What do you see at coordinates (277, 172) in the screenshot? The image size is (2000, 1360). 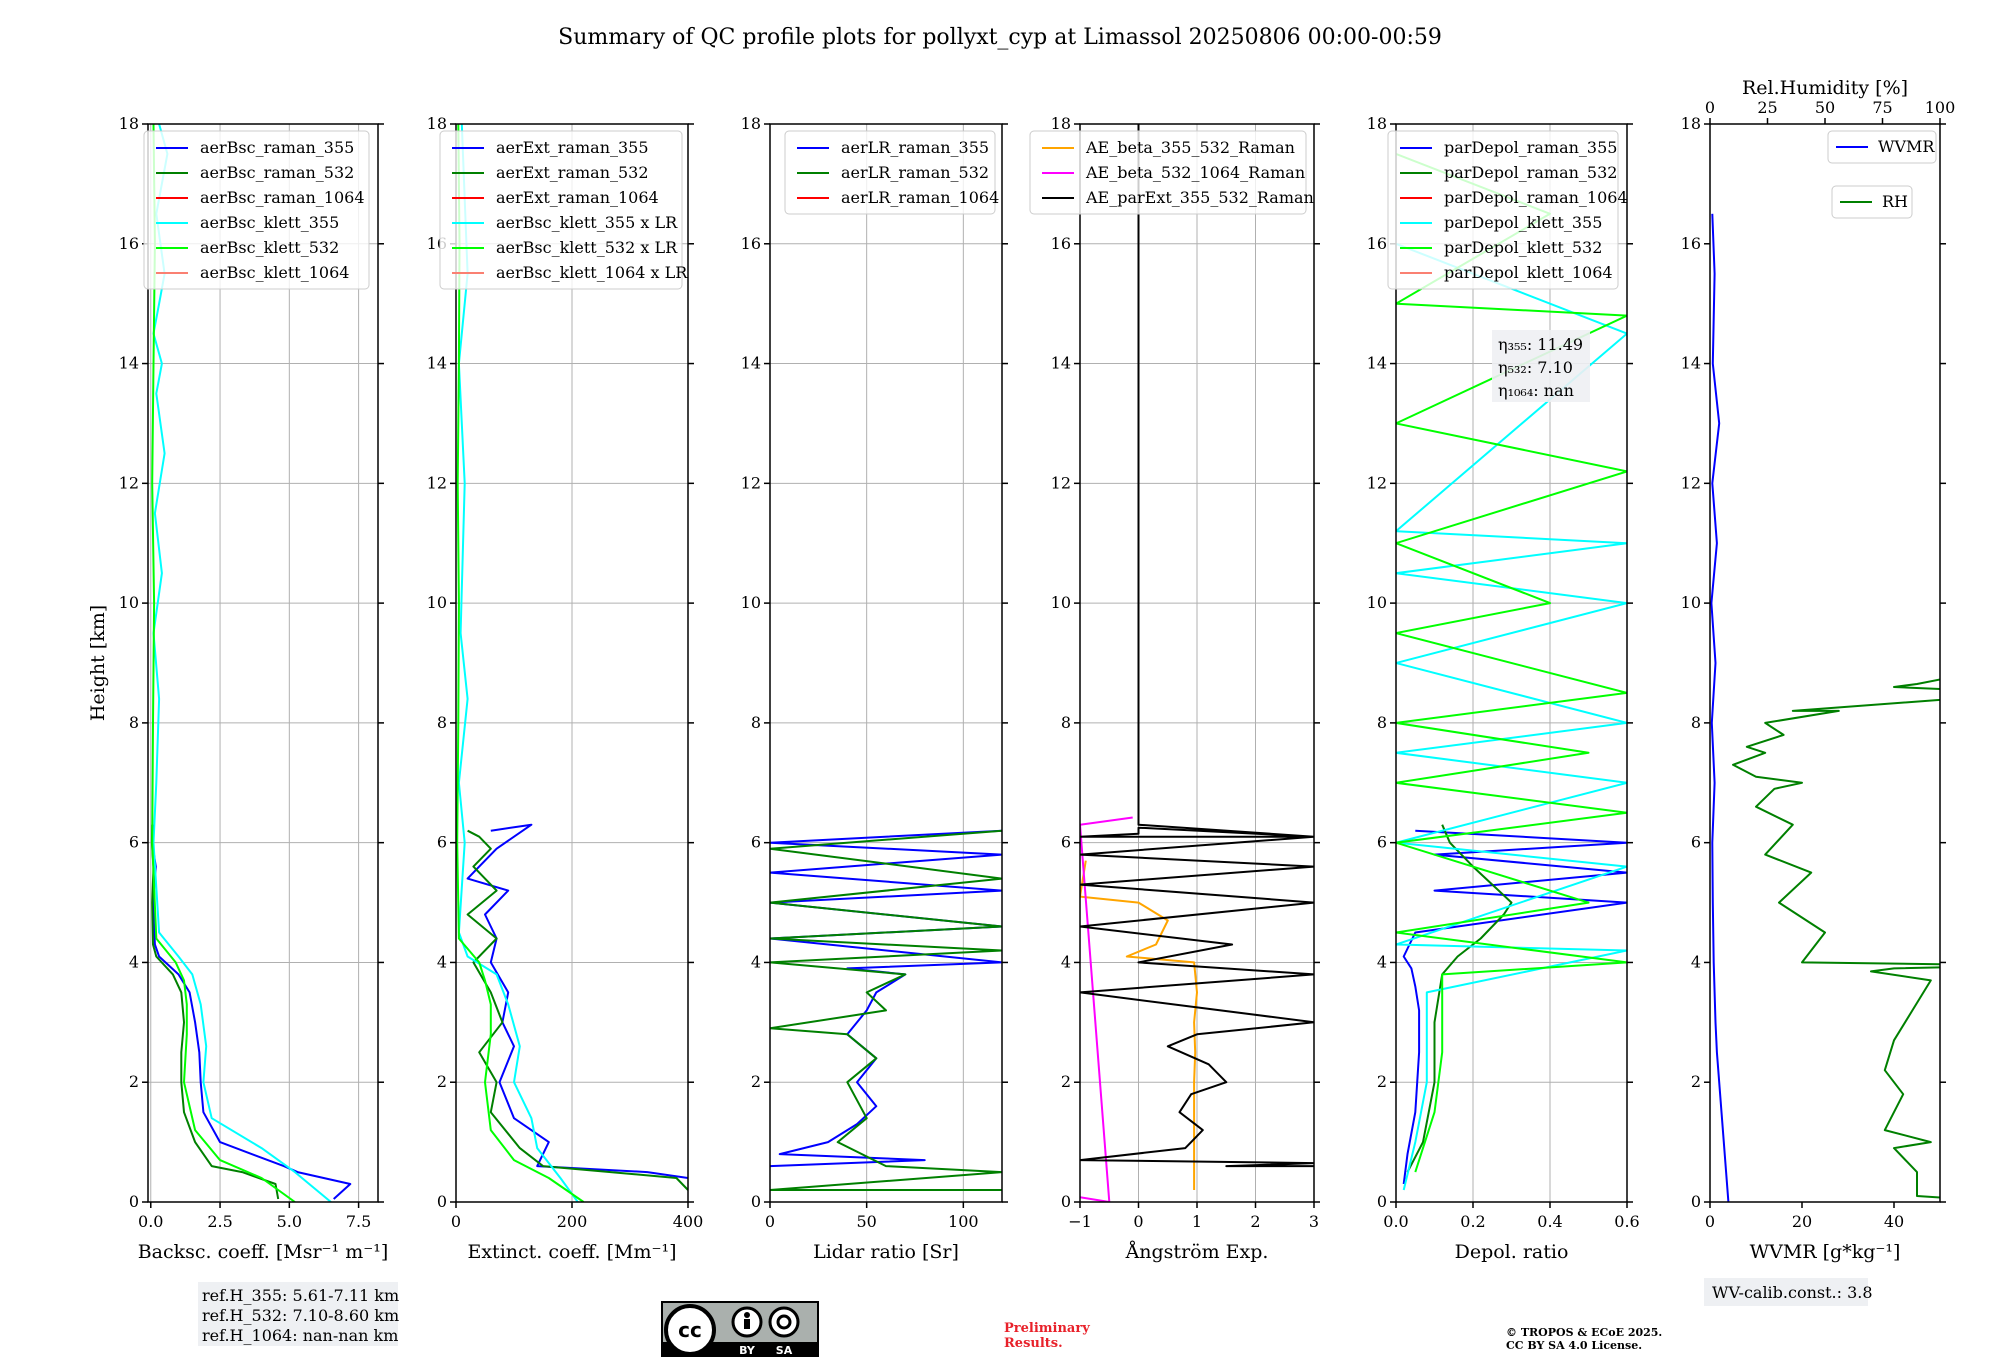 I see `legend-label: aerBsc_raman_532` at bounding box center [277, 172].